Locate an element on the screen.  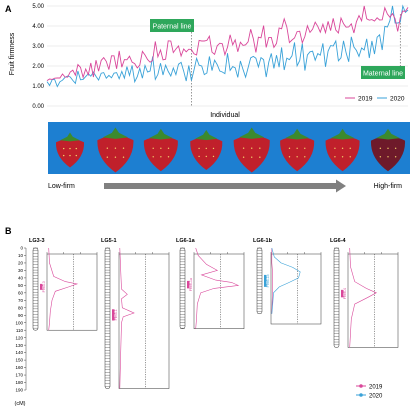
qtl-label: Ffm6-4 is located at coordinates (345, 293).